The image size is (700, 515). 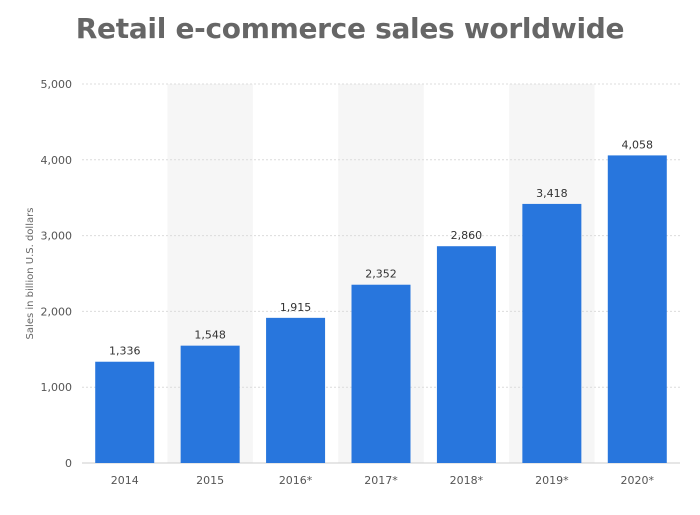 What do you see at coordinates (350, 28) in the screenshot?
I see `chart-title: Retail e-commerce sales worldwide` at bounding box center [350, 28].